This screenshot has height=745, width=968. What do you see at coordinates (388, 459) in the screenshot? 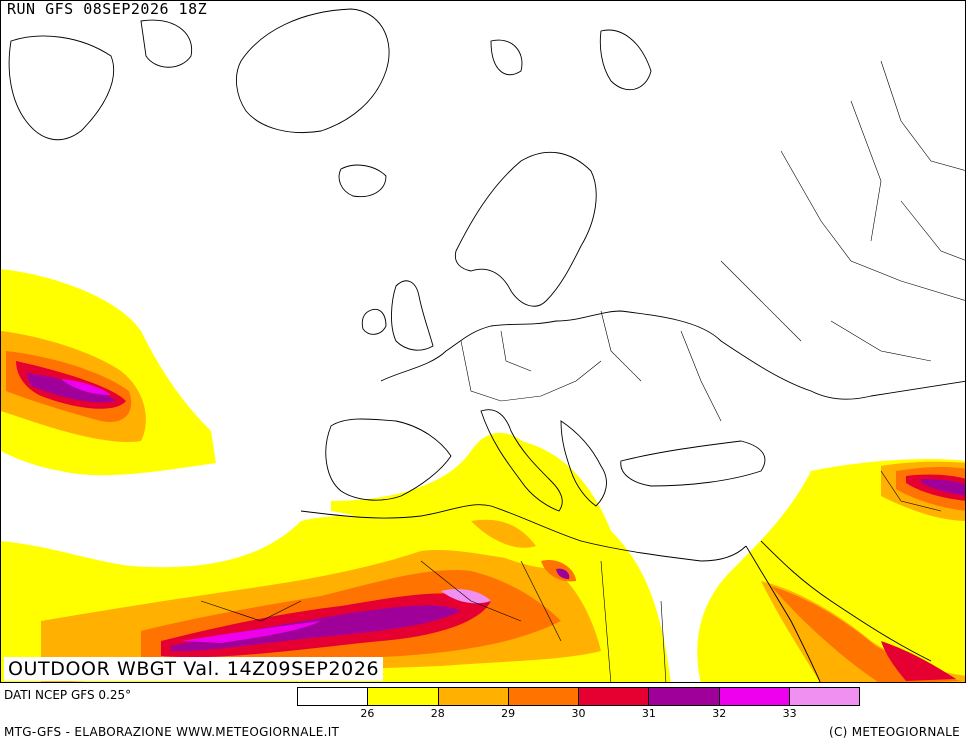
I see `iberia-coast` at bounding box center [388, 459].